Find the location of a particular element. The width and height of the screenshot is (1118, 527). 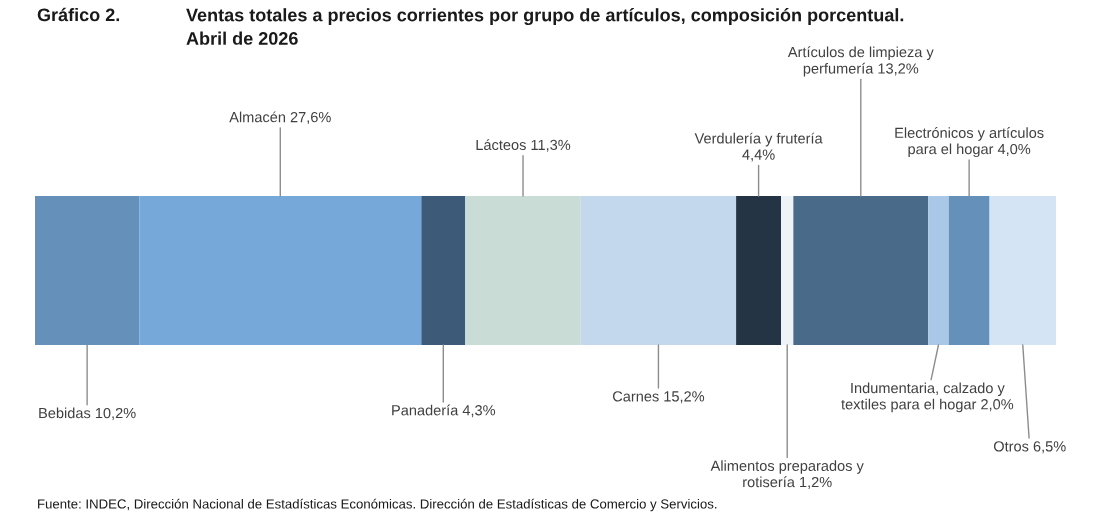

source-note: Fuente: INDEC, Dirección Nacional de Estadísticas Económicas. Dirección de Estadísticas de Comercio y Servicios. is located at coordinates (377, 505).